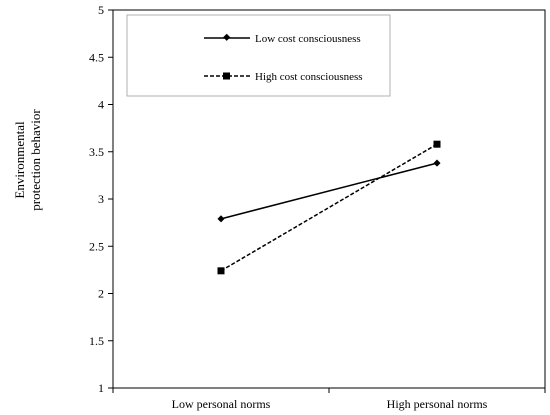  I want to click on y-tick-label: 1.5, so click(96, 341).